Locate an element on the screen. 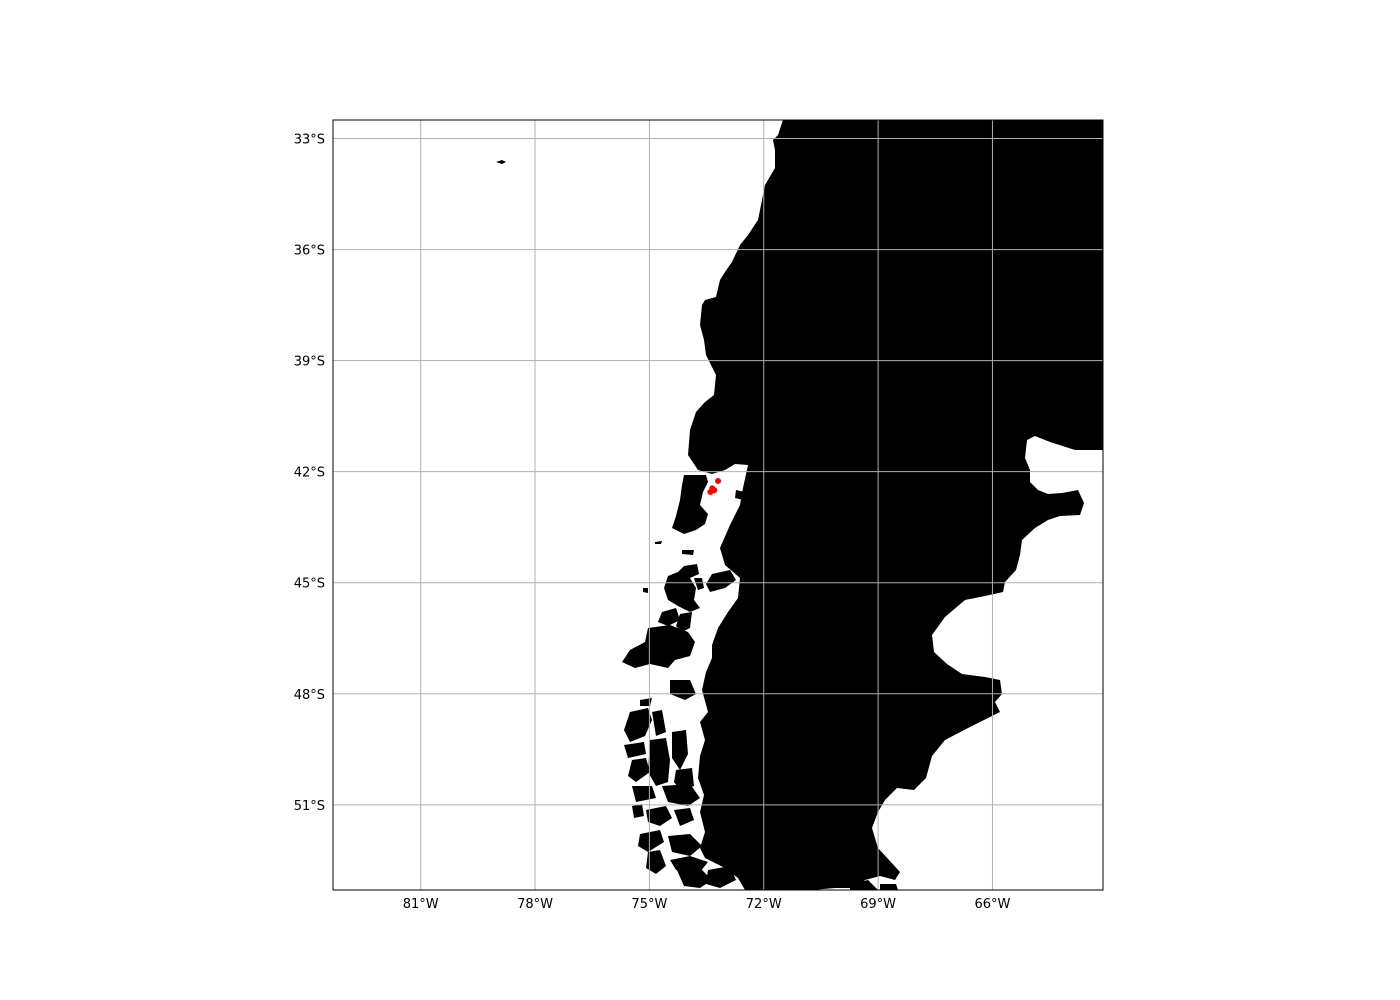 Image resolution: width=1400 pixels, height=1000 pixels. lon-tick-label: 78°W is located at coordinates (535, 904).